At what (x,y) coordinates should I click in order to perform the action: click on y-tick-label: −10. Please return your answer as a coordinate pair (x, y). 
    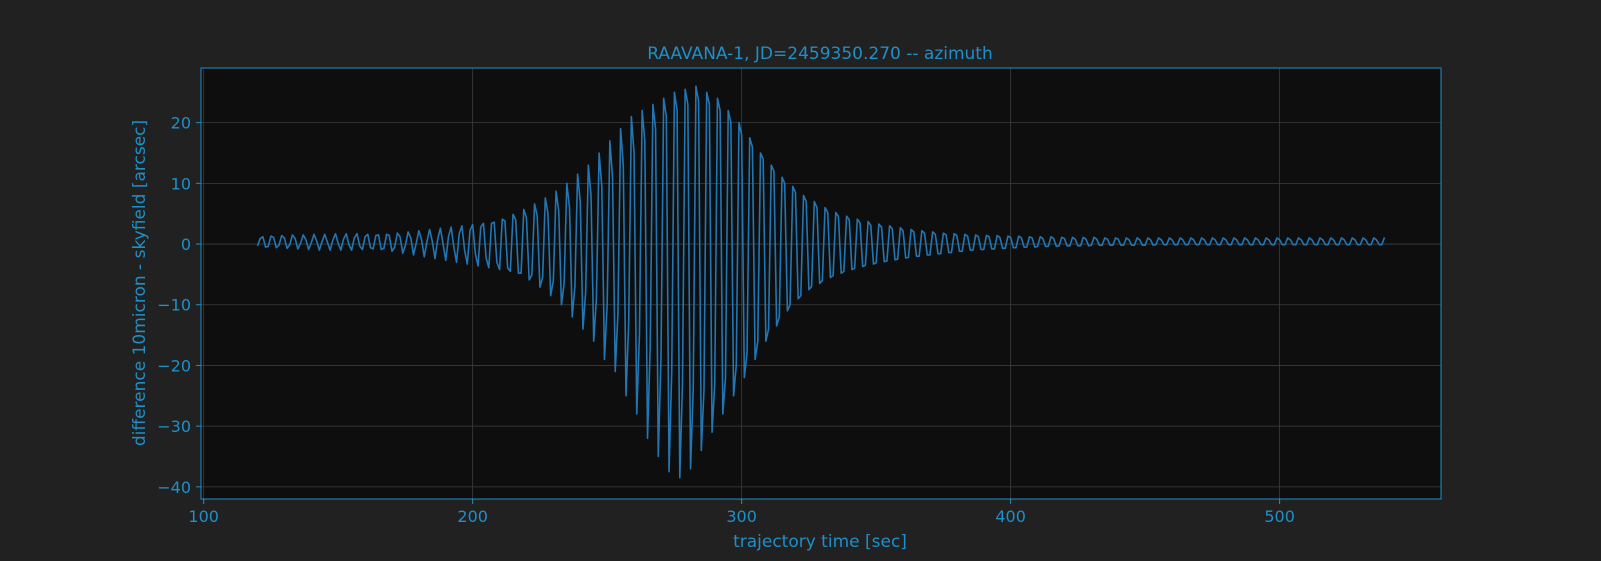
    Looking at the image, I should click on (174, 305).